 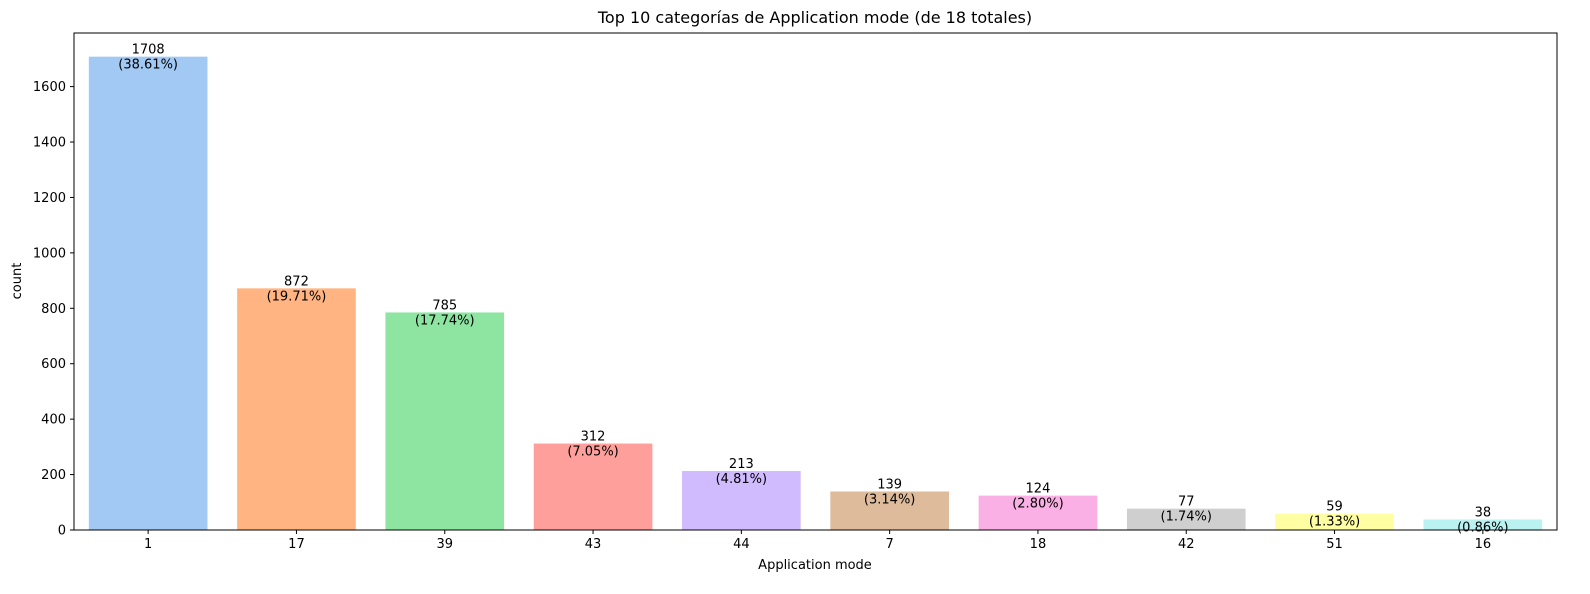 I want to click on x-tick-label: 7, so click(x=890, y=544).